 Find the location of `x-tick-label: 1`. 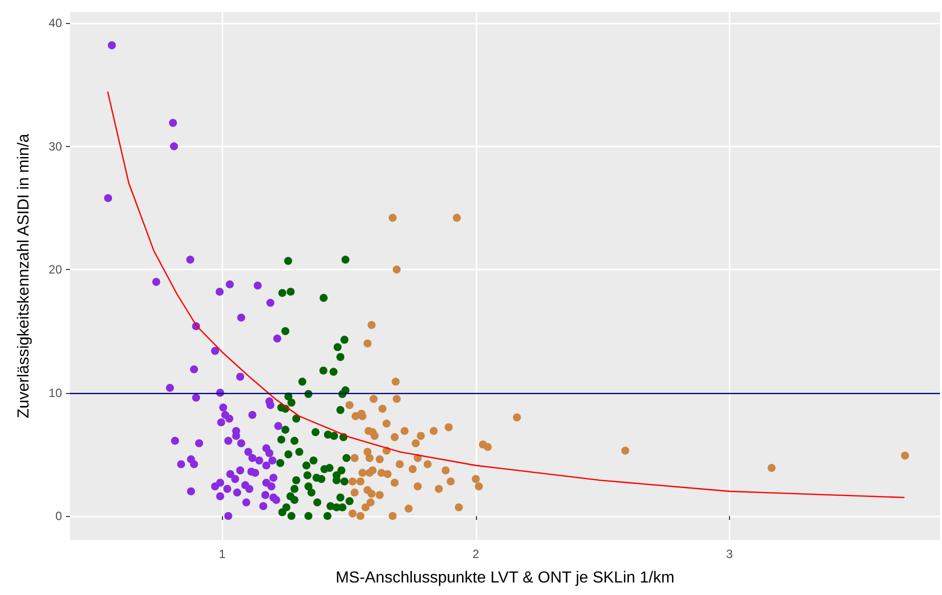

x-tick-label: 1 is located at coordinates (222, 554).